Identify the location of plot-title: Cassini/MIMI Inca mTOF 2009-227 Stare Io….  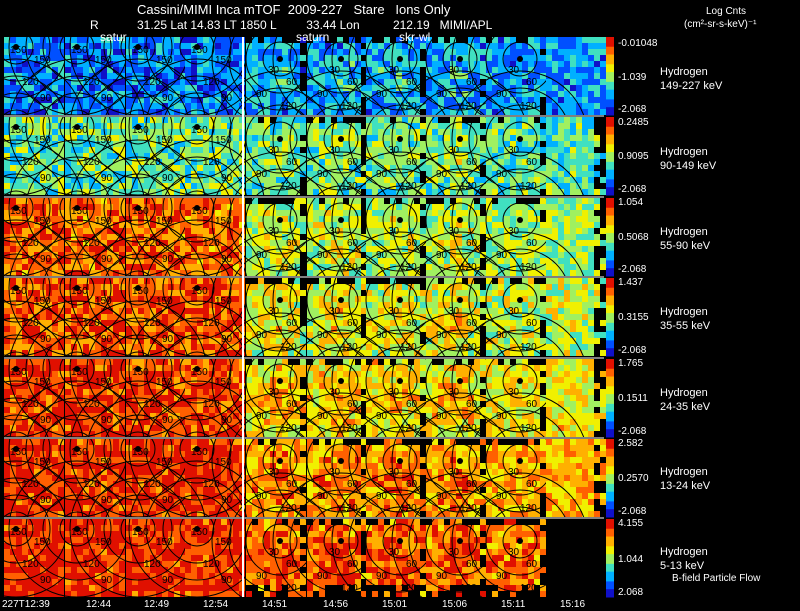
(293, 10).